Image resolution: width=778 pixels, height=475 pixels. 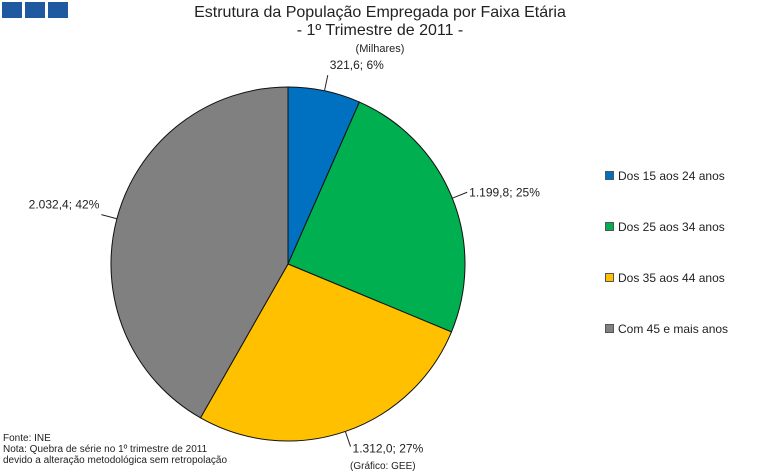 What do you see at coordinates (671, 277) in the screenshot?
I see `legend-label: Dos 35 aos 44 anos` at bounding box center [671, 277].